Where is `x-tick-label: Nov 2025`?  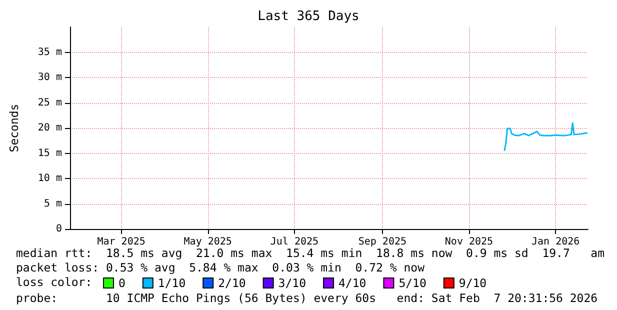
x-tick-label: Nov 2025 is located at coordinates (469, 242).